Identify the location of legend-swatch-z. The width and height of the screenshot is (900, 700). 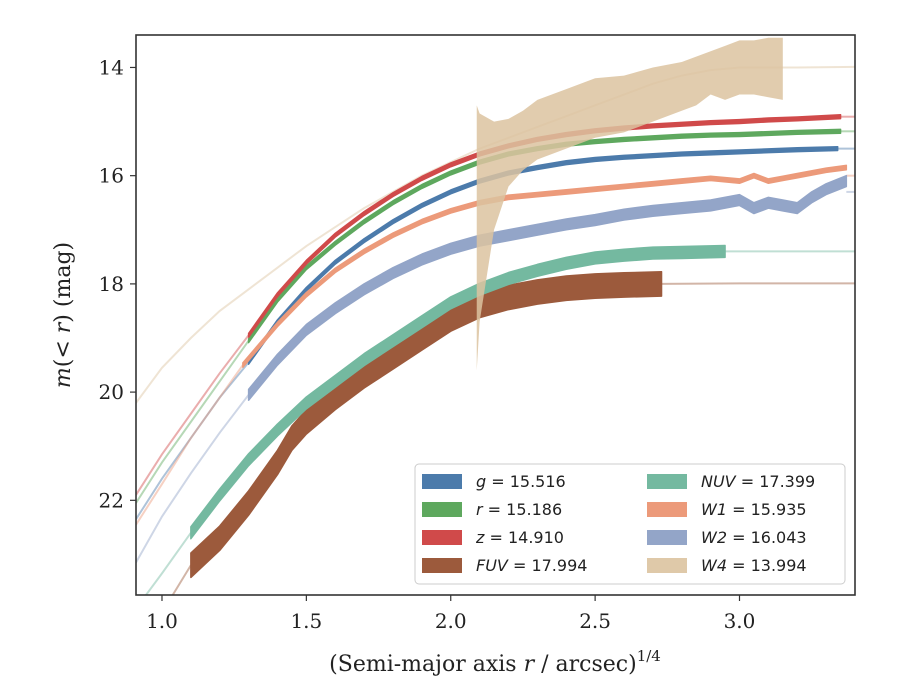
(442, 537).